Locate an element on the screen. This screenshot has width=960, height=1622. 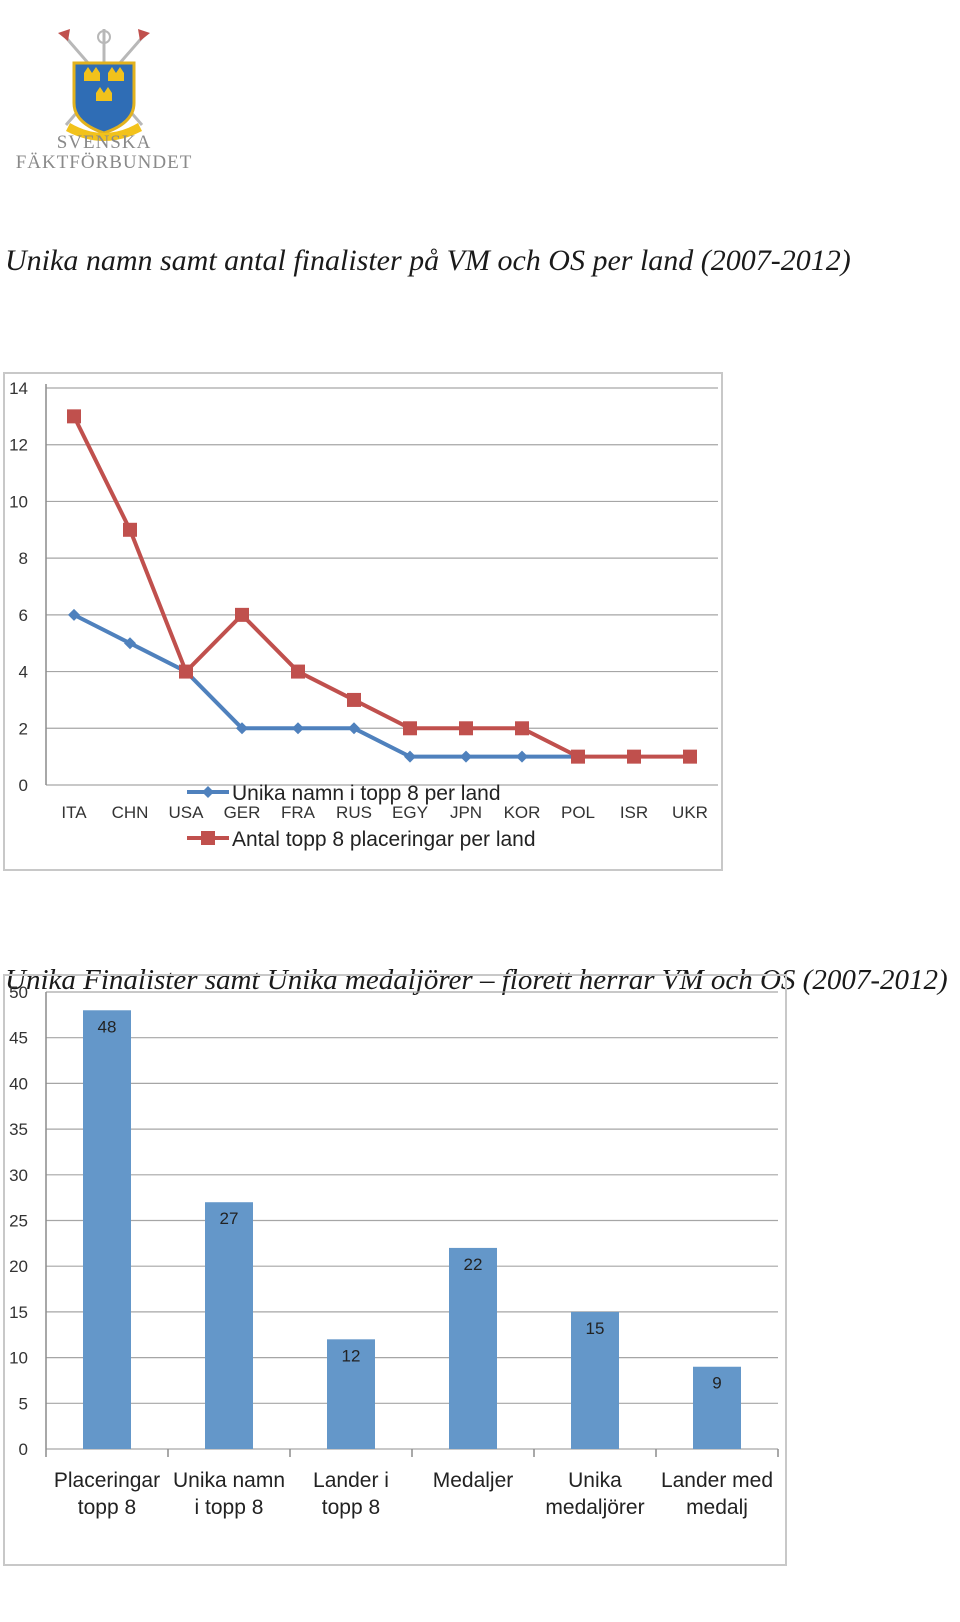
line-chart-x-tick-label: ITA is located at coordinates (74, 812).